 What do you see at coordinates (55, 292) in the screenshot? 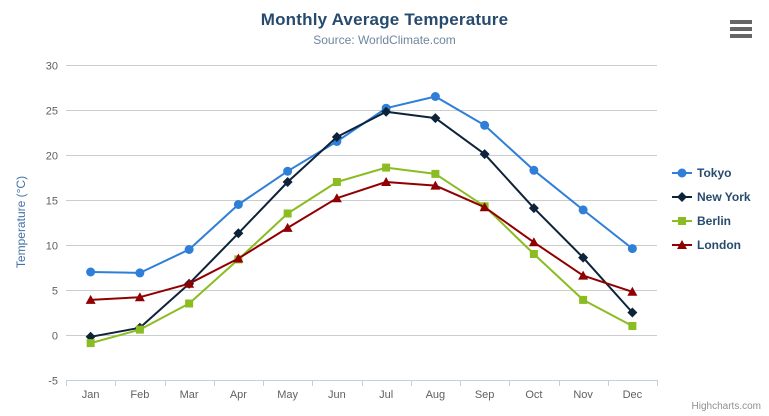
I see `y-tick-label: 5` at bounding box center [55, 292].